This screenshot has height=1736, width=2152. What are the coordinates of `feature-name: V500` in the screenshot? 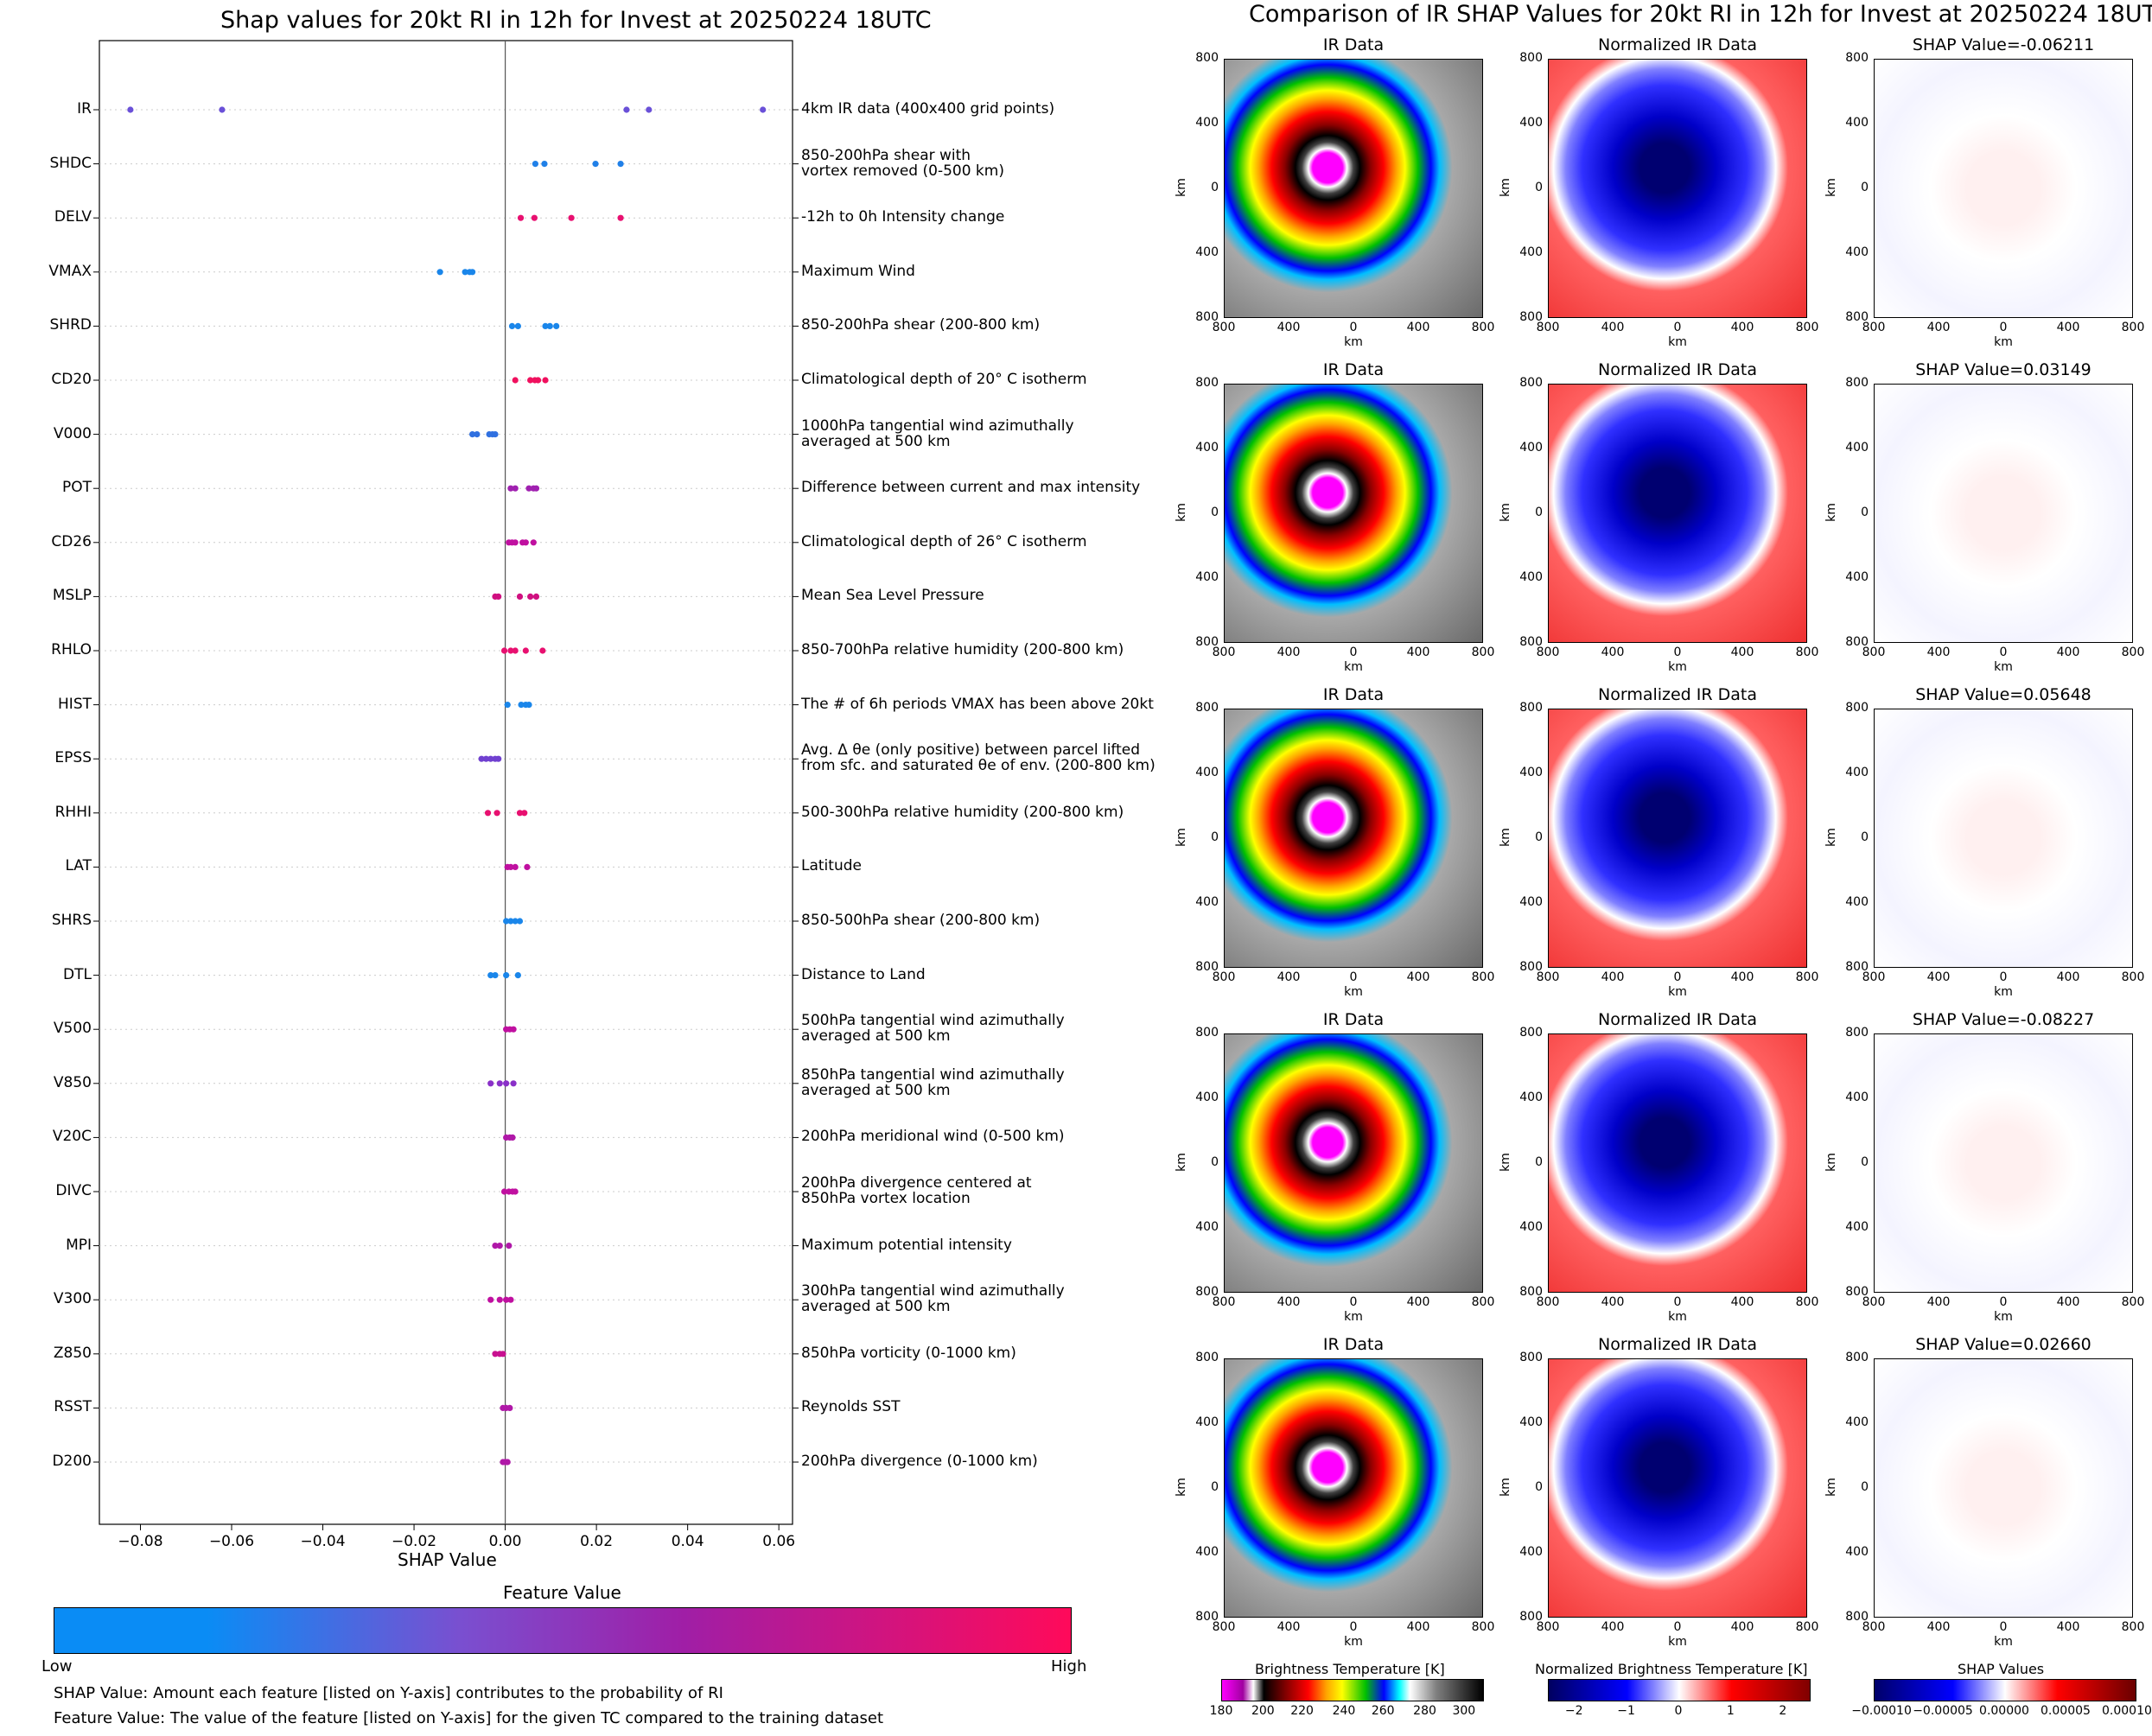 It's located at (72, 1029).